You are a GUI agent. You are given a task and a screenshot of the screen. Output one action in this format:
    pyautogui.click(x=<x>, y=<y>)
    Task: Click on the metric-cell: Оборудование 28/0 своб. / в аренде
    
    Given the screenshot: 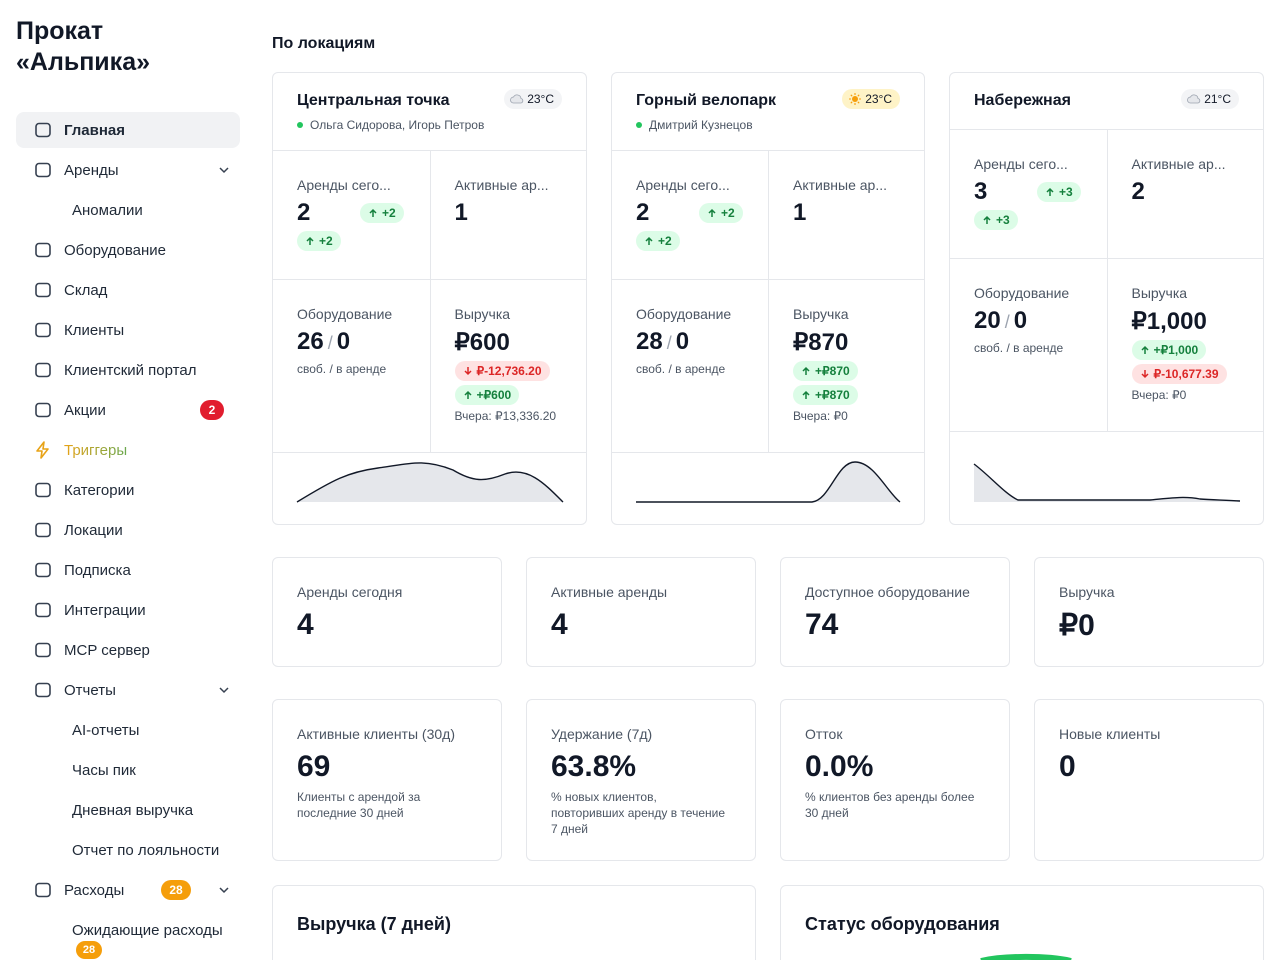 What is the action you would take?
    pyautogui.click(x=690, y=366)
    